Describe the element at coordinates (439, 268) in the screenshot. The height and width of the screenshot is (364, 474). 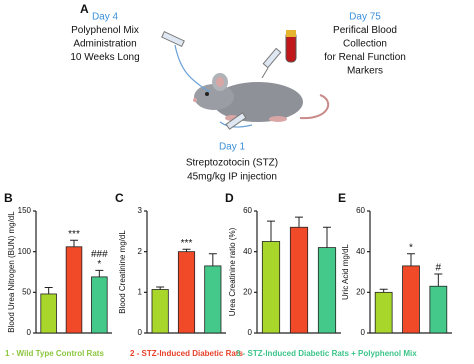
I see `significance-label: #` at that location.